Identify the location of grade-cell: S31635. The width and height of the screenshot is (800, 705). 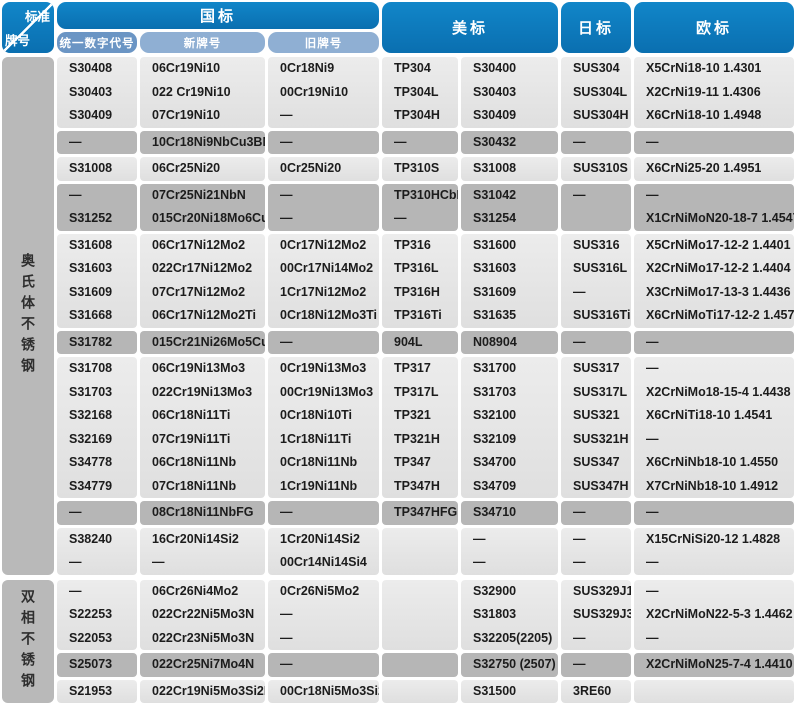
(495, 315).